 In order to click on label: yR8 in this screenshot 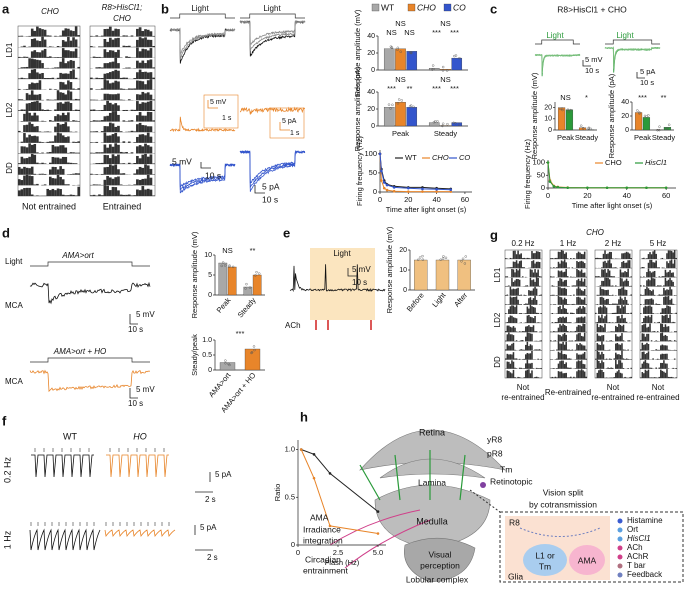, I will do `click(494, 439)`.